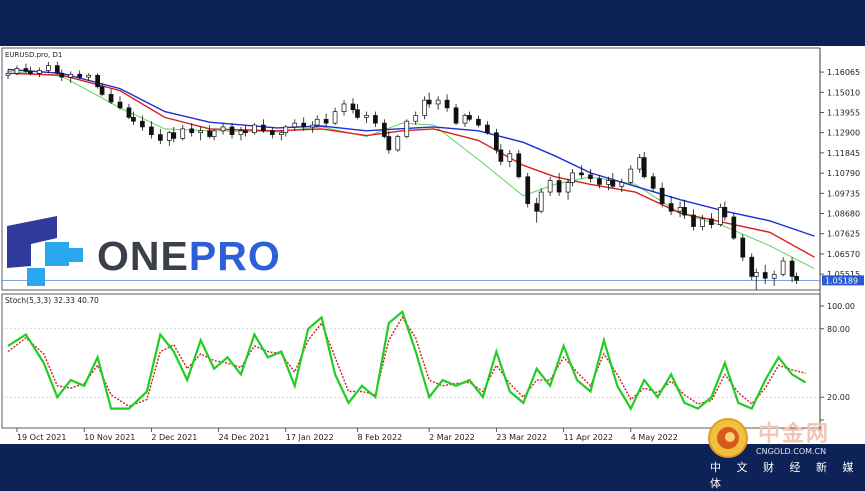  What do you see at coordinates (33, 55) in the screenshot?
I see `symbol-label: EURUSD.pro, D1` at bounding box center [33, 55].